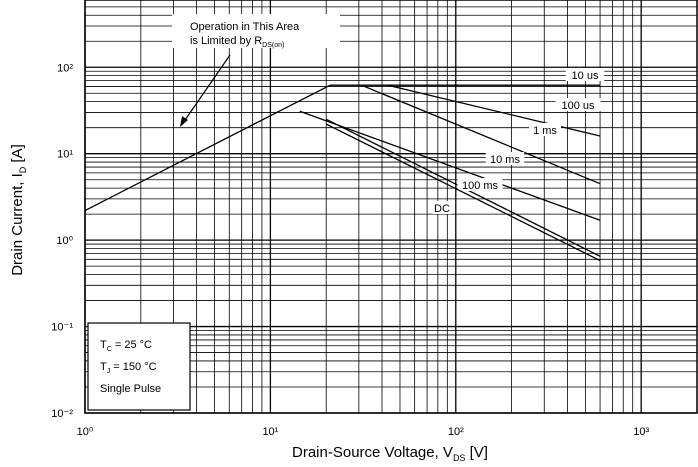  I want to click on series-label: 100 ms, so click(480, 186).